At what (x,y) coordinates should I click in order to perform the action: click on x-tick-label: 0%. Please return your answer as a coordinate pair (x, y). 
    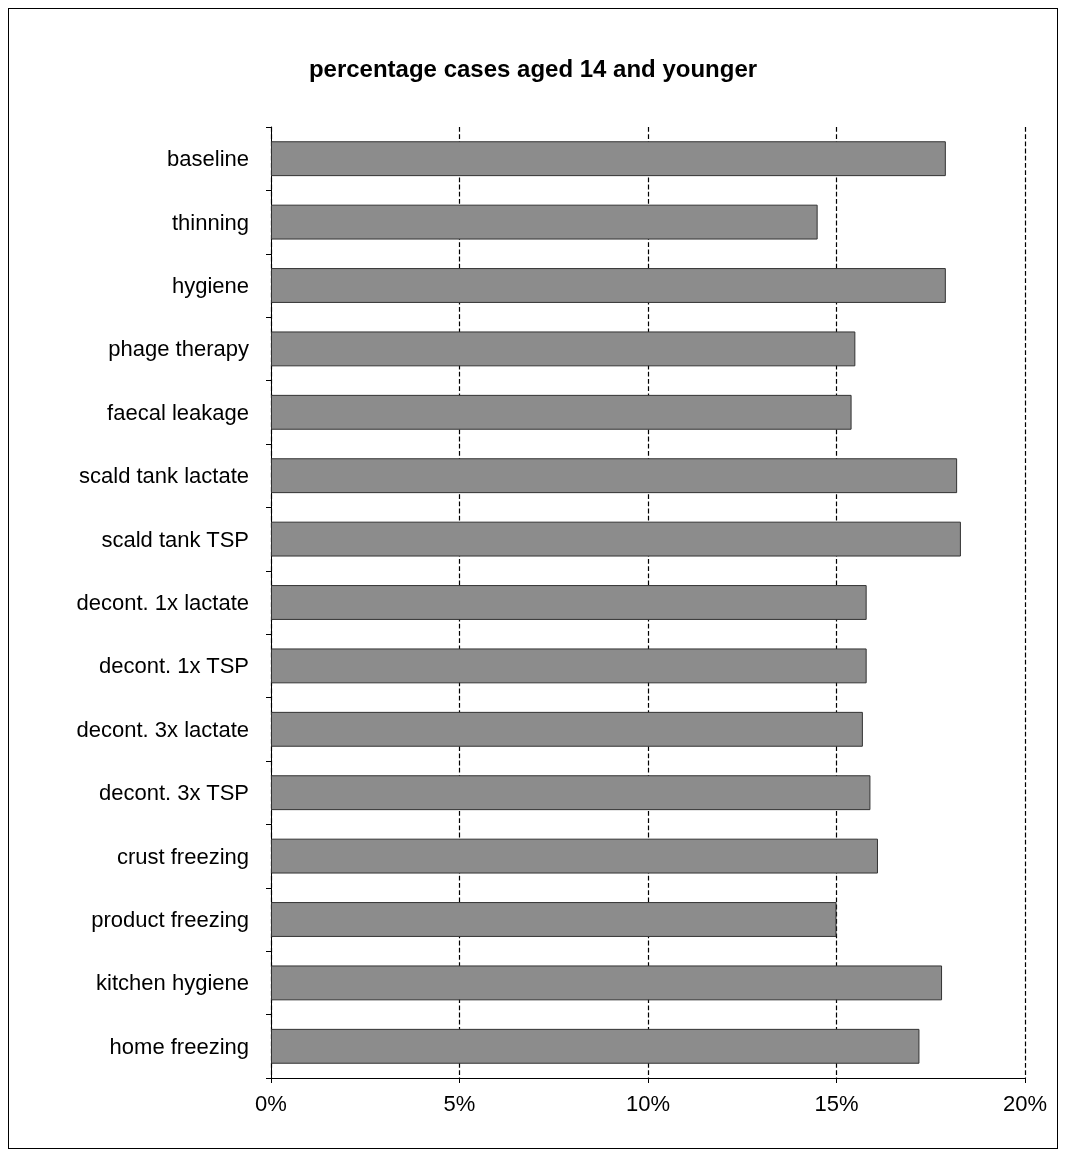
    Looking at the image, I should click on (271, 1103).